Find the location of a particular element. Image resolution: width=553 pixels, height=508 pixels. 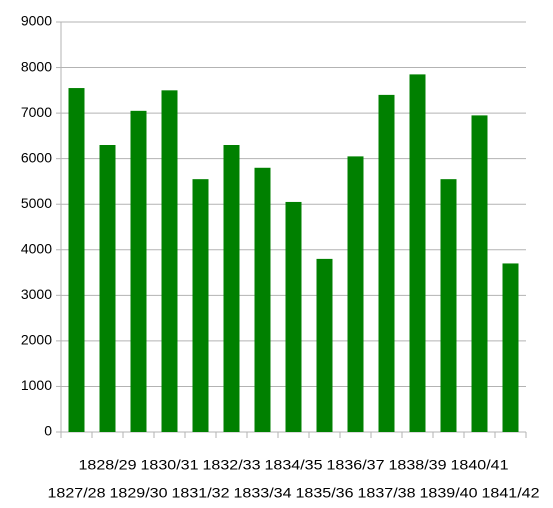

x-tick-label: 1835/36 is located at coordinates (325, 493).